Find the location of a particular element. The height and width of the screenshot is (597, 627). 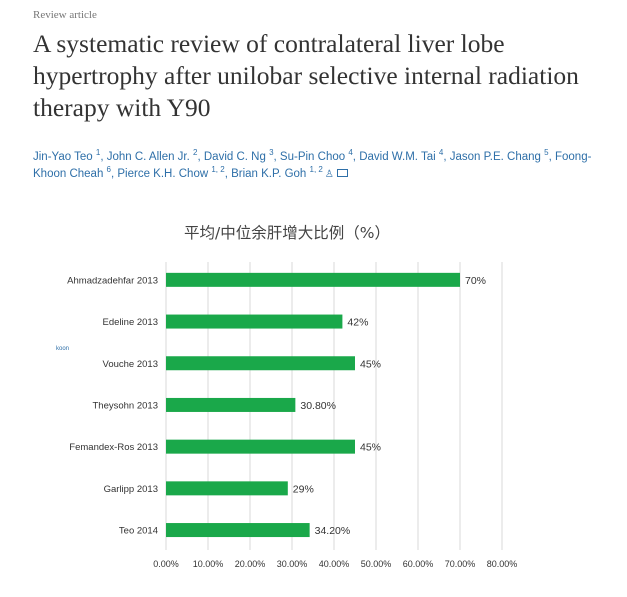

category-label: Teo 2014 is located at coordinates (138, 531).